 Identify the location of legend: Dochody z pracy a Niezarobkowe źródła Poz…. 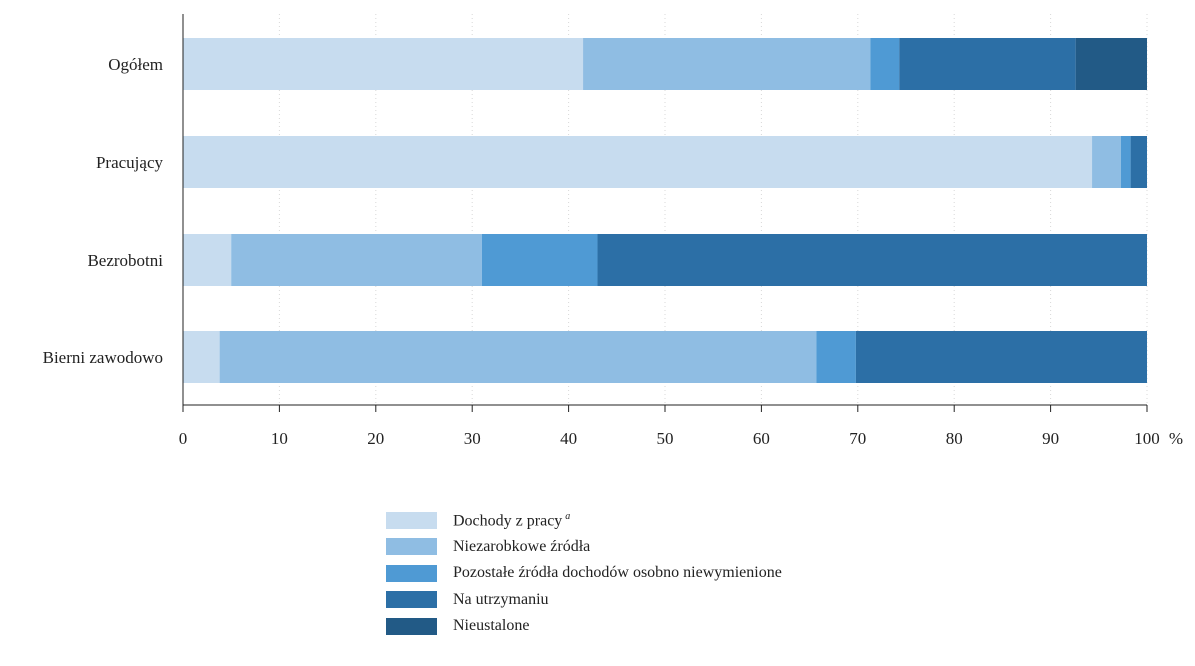
(584, 573).